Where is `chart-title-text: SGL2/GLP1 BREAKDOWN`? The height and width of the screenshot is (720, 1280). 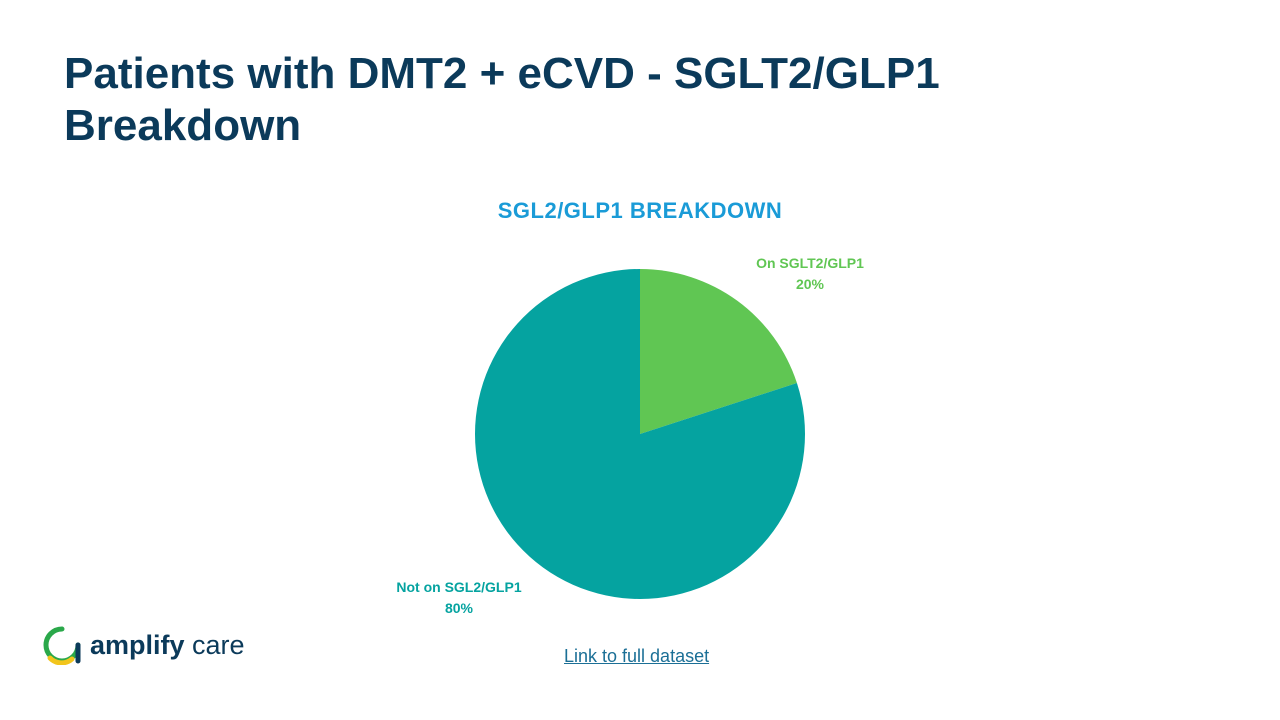
chart-title-text: SGL2/GLP1 BREAKDOWN is located at coordinates (640, 210).